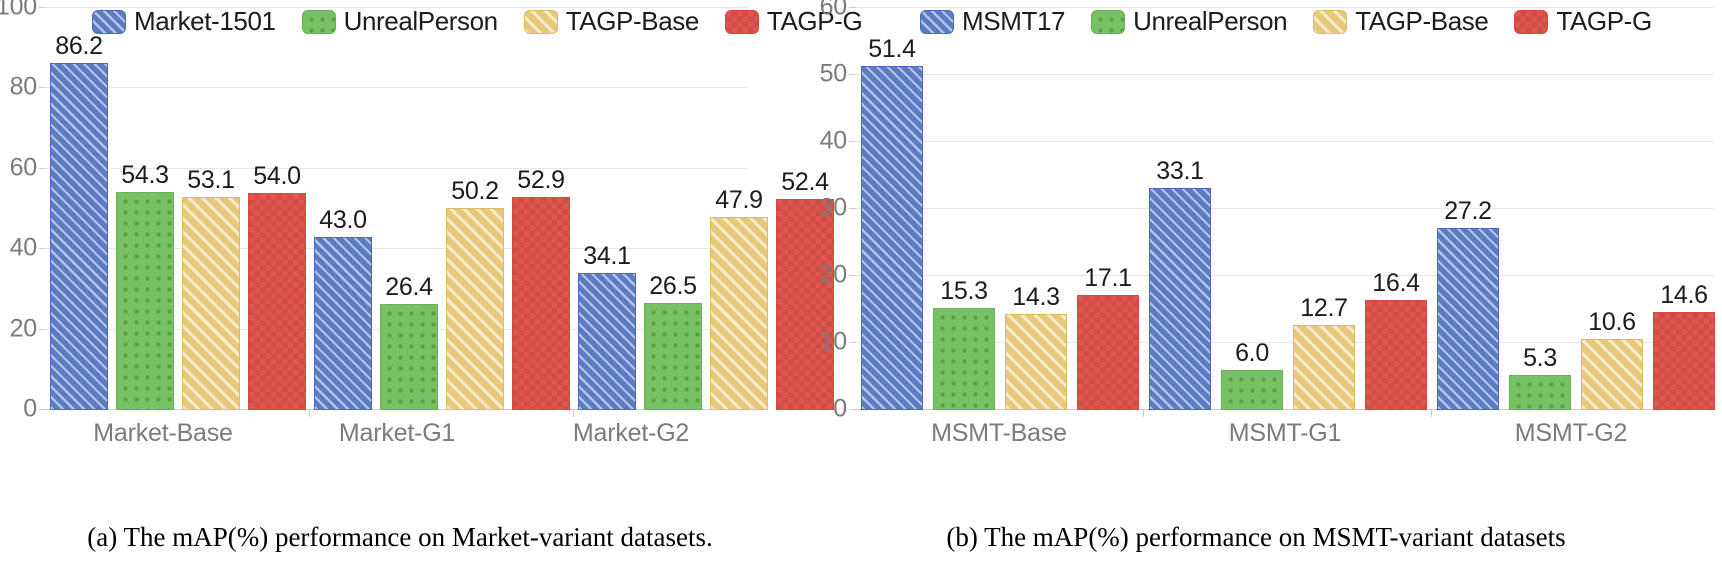 This screenshot has height=563, width=1722. I want to click on bar: 14.6, so click(1684, 345).